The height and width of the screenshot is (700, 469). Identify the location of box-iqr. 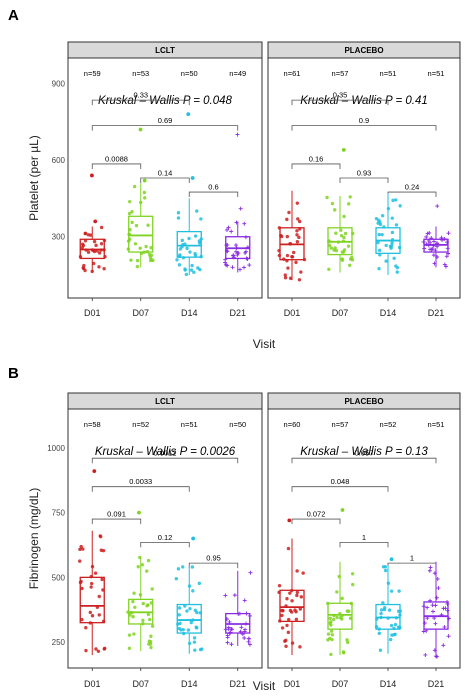
(340, 616).